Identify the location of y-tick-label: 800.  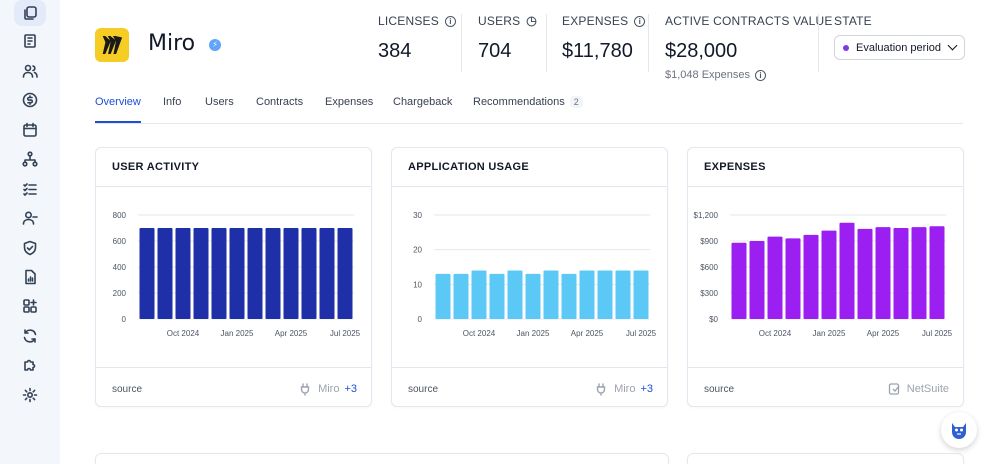
(120, 215).